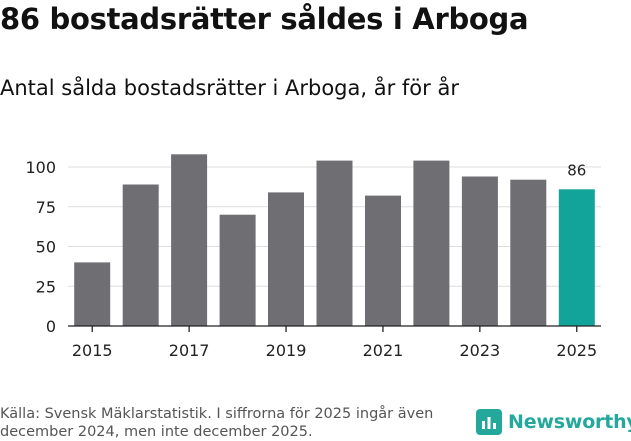 The image size is (631, 441). Describe the element at coordinates (286, 259) in the screenshot. I see `bar-2019` at that location.